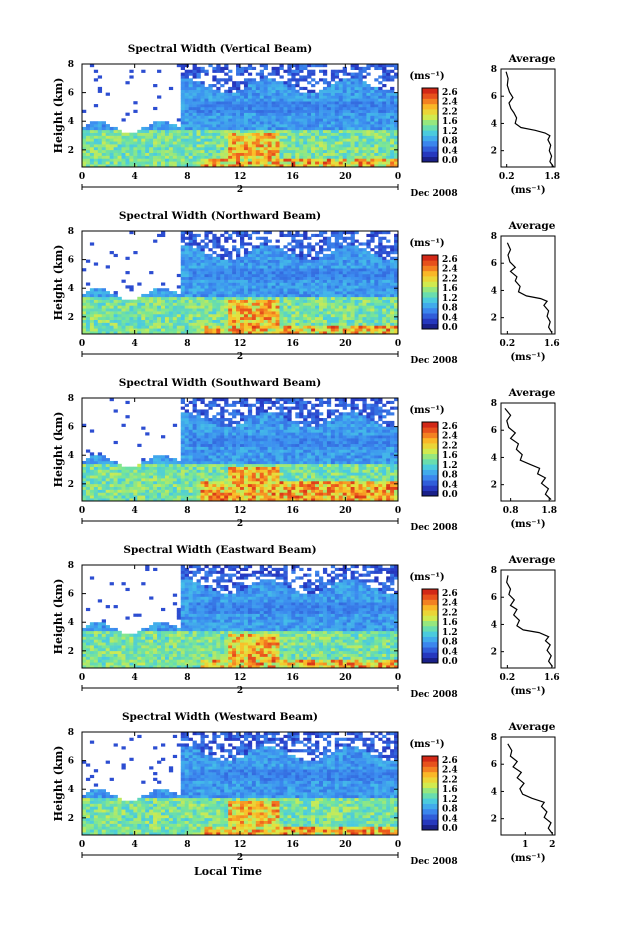  I want to click on heatmap, so click(240, 450).